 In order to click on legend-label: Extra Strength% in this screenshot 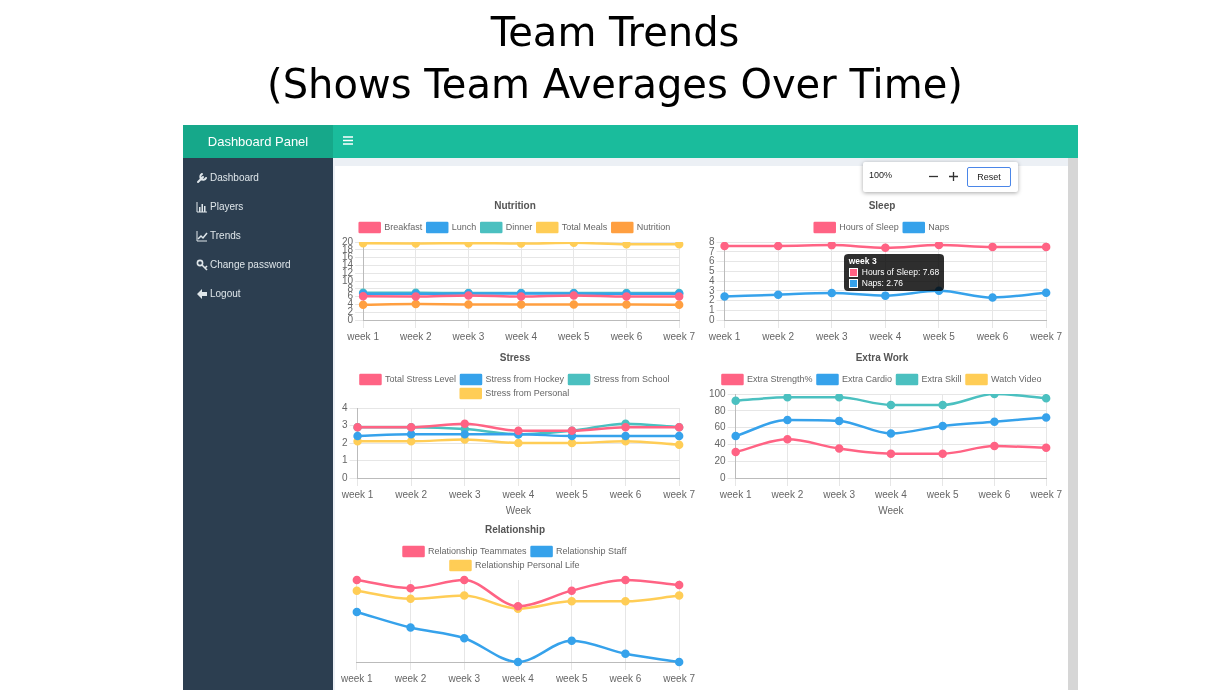, I will do `click(779, 378)`.